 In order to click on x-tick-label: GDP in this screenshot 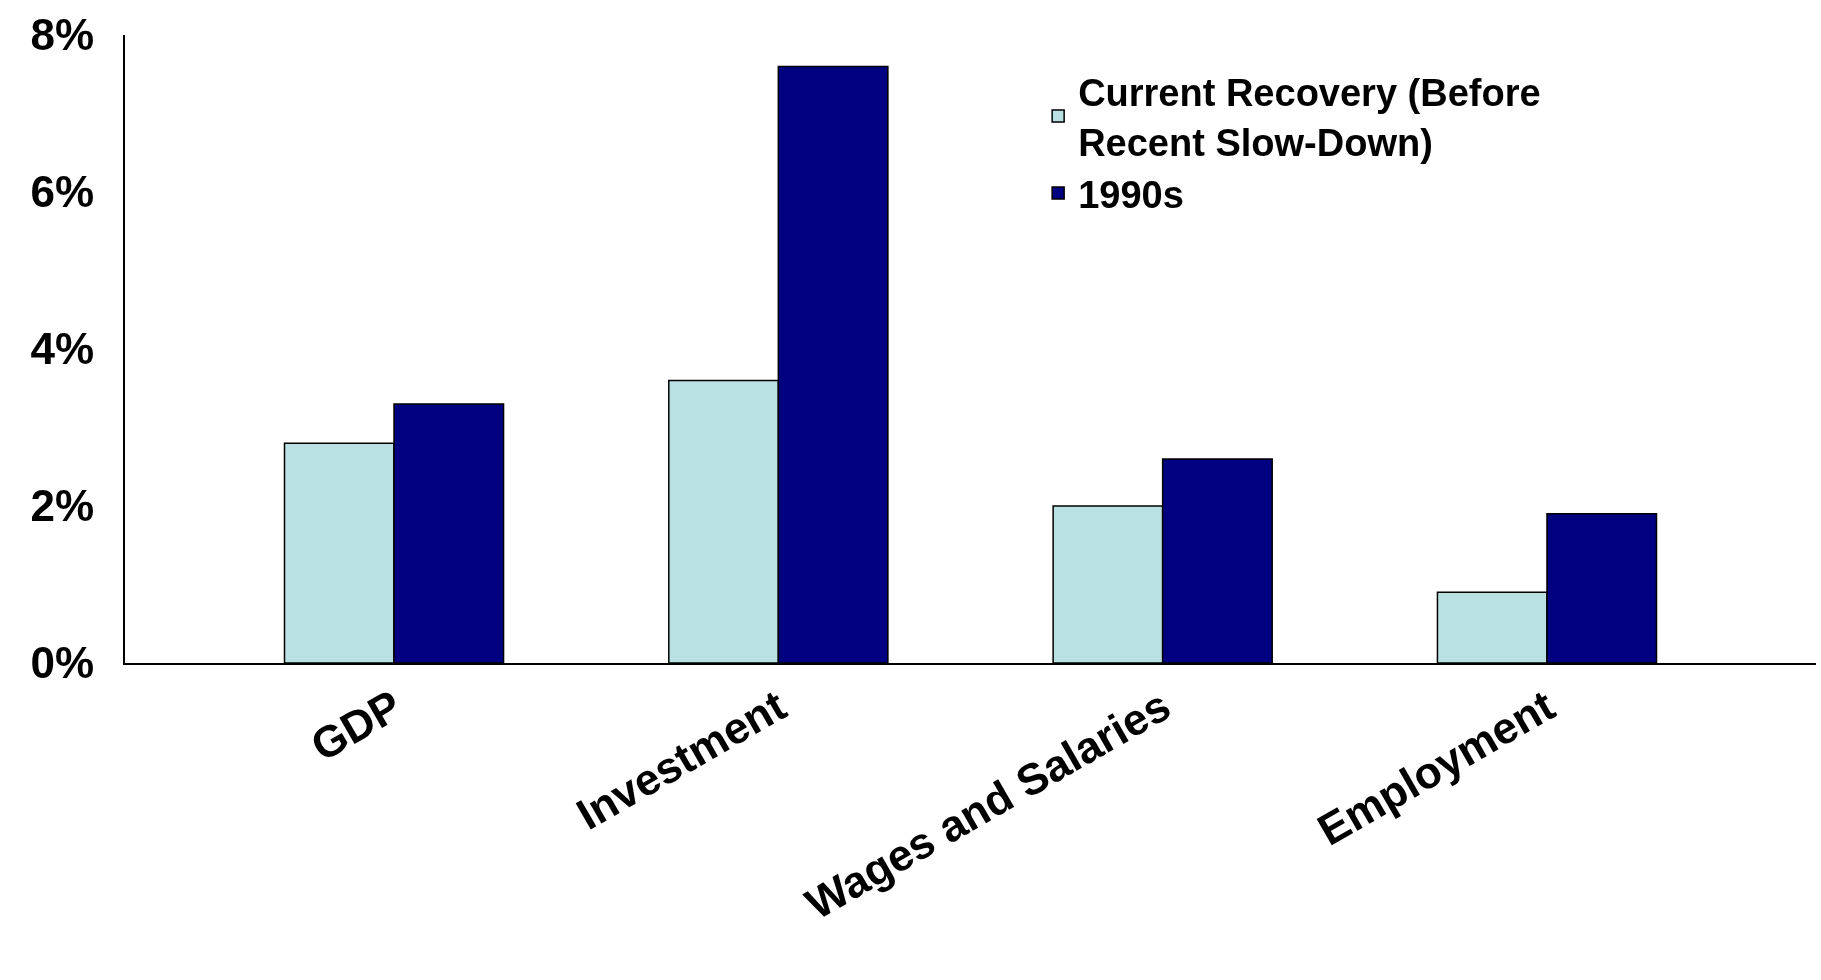, I will do `click(356, 725)`.